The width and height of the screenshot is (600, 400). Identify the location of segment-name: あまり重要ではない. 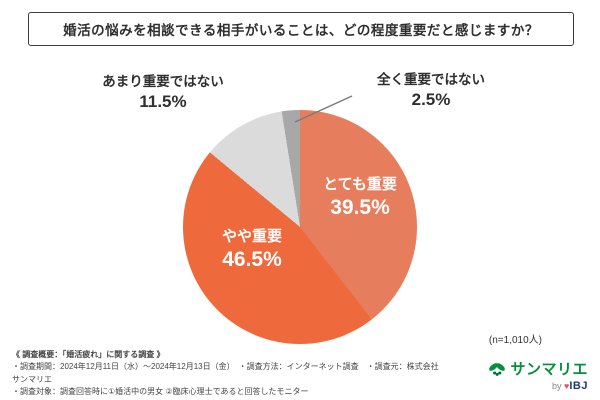
(163, 81).